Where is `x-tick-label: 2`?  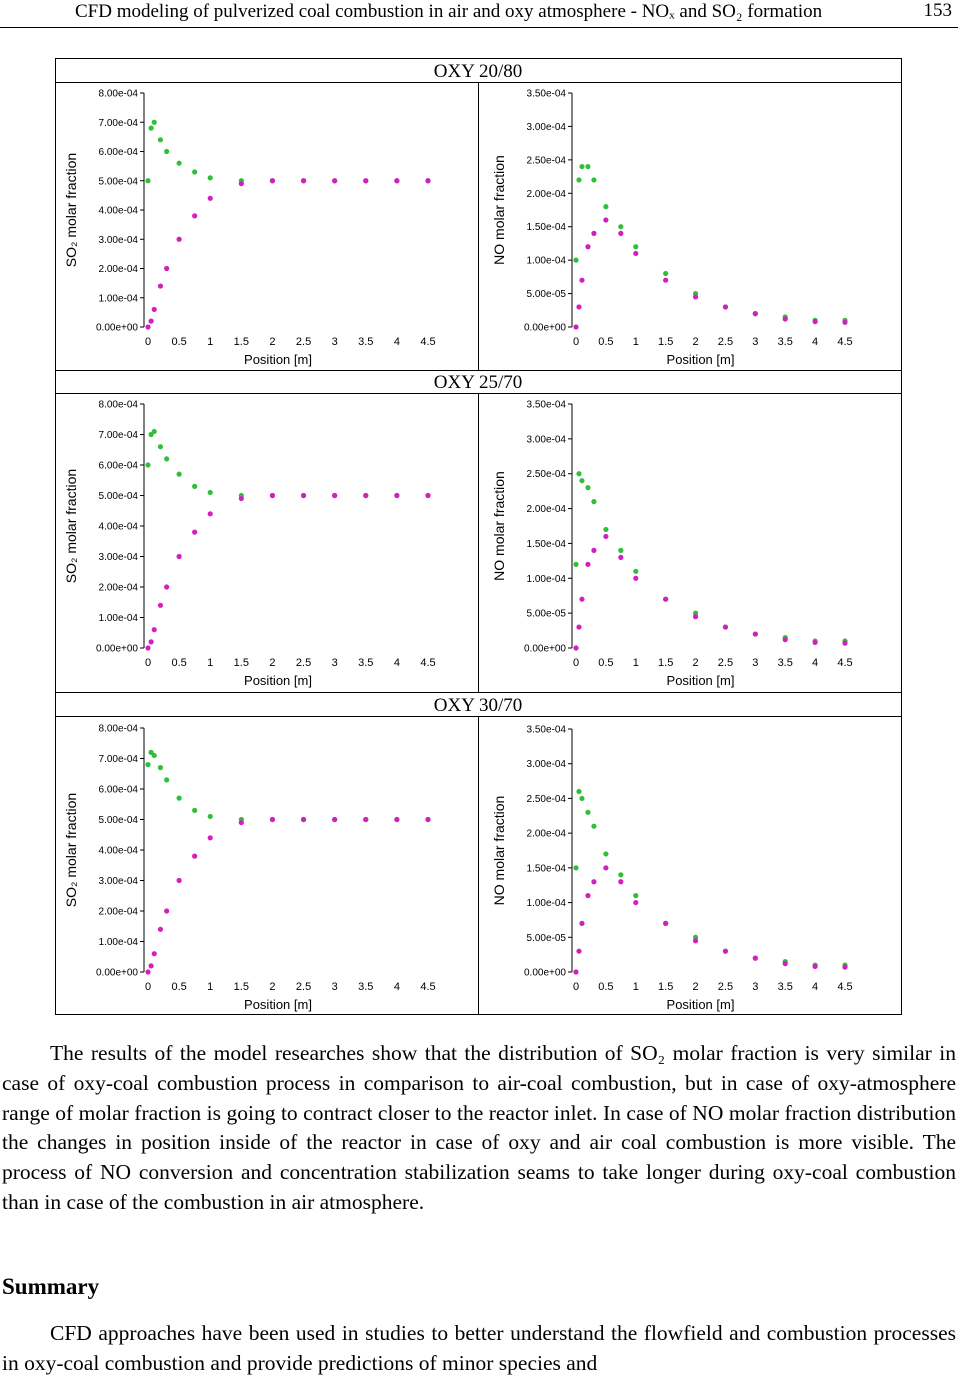
x-tick-label: 2 is located at coordinates (695, 987).